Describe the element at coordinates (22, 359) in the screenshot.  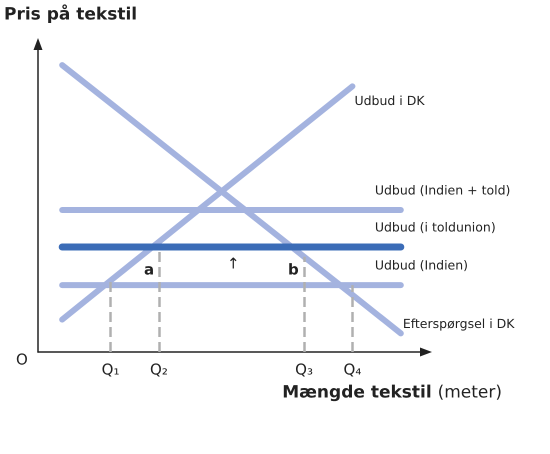
I see `text: O` at that location.